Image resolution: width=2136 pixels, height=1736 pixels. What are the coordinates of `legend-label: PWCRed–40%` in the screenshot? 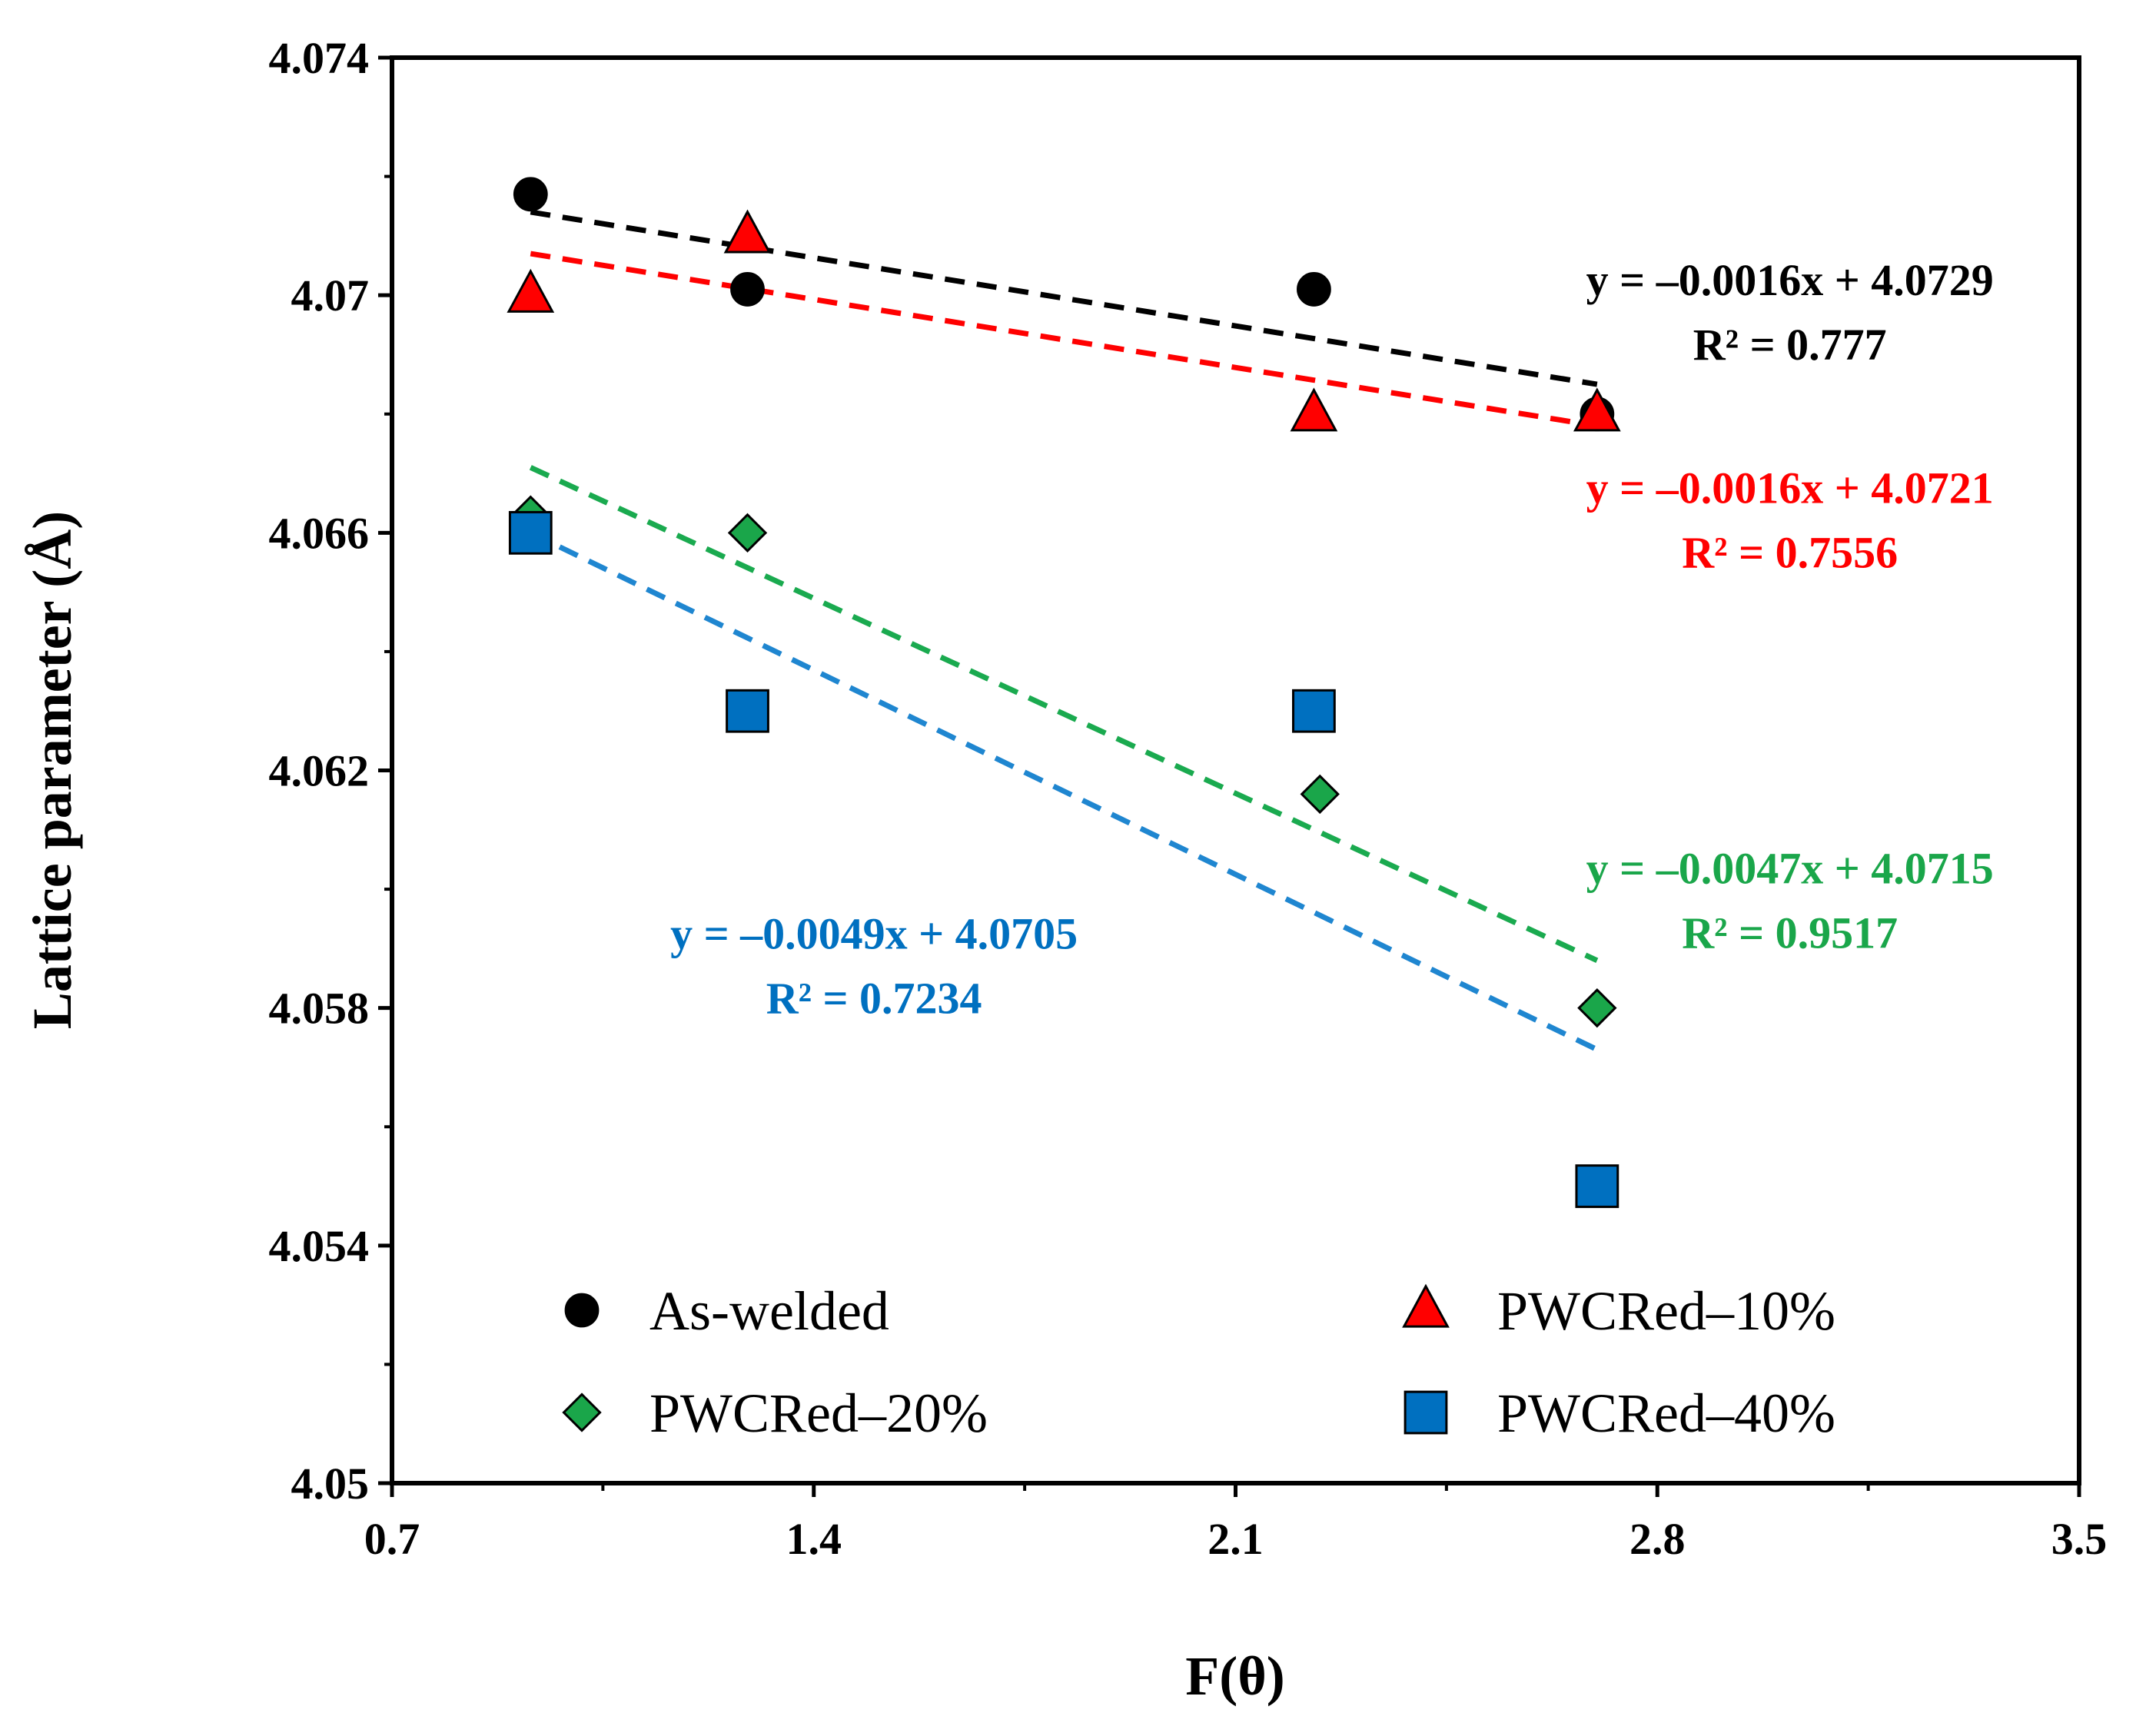 It's located at (1666, 1413).